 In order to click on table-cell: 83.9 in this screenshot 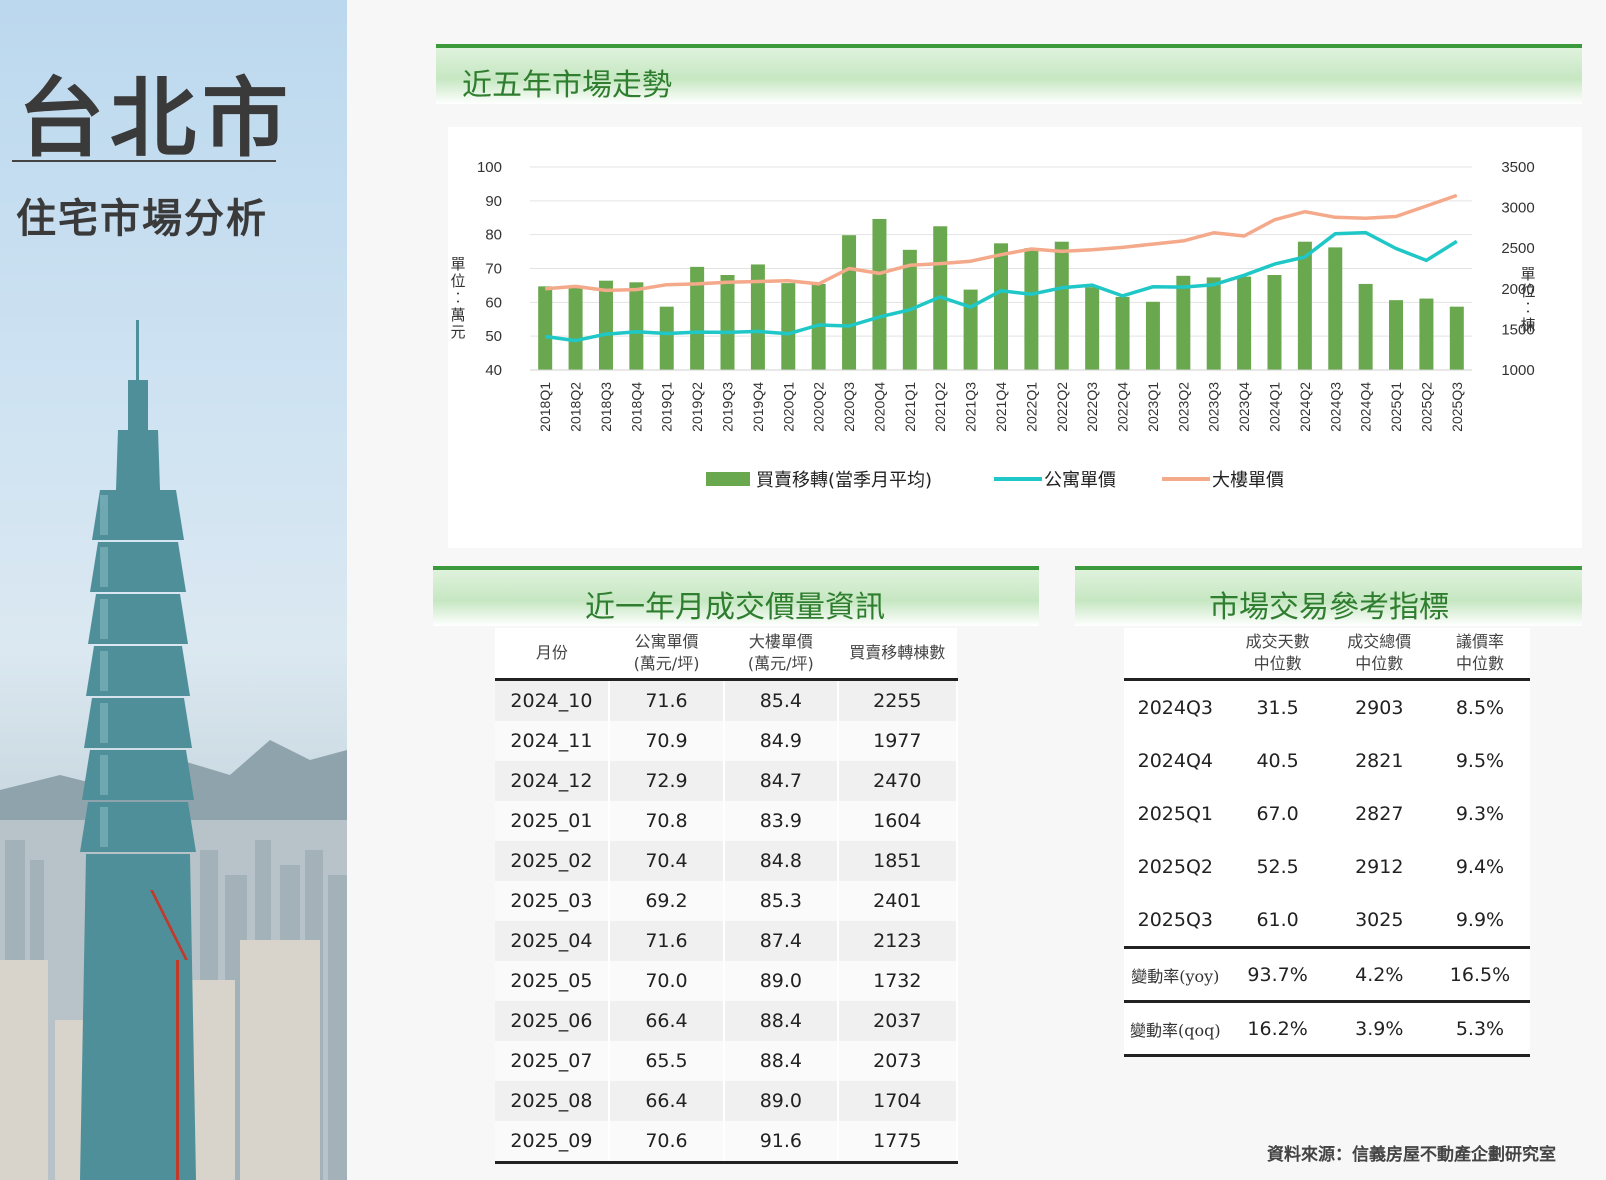, I will do `click(781, 821)`.